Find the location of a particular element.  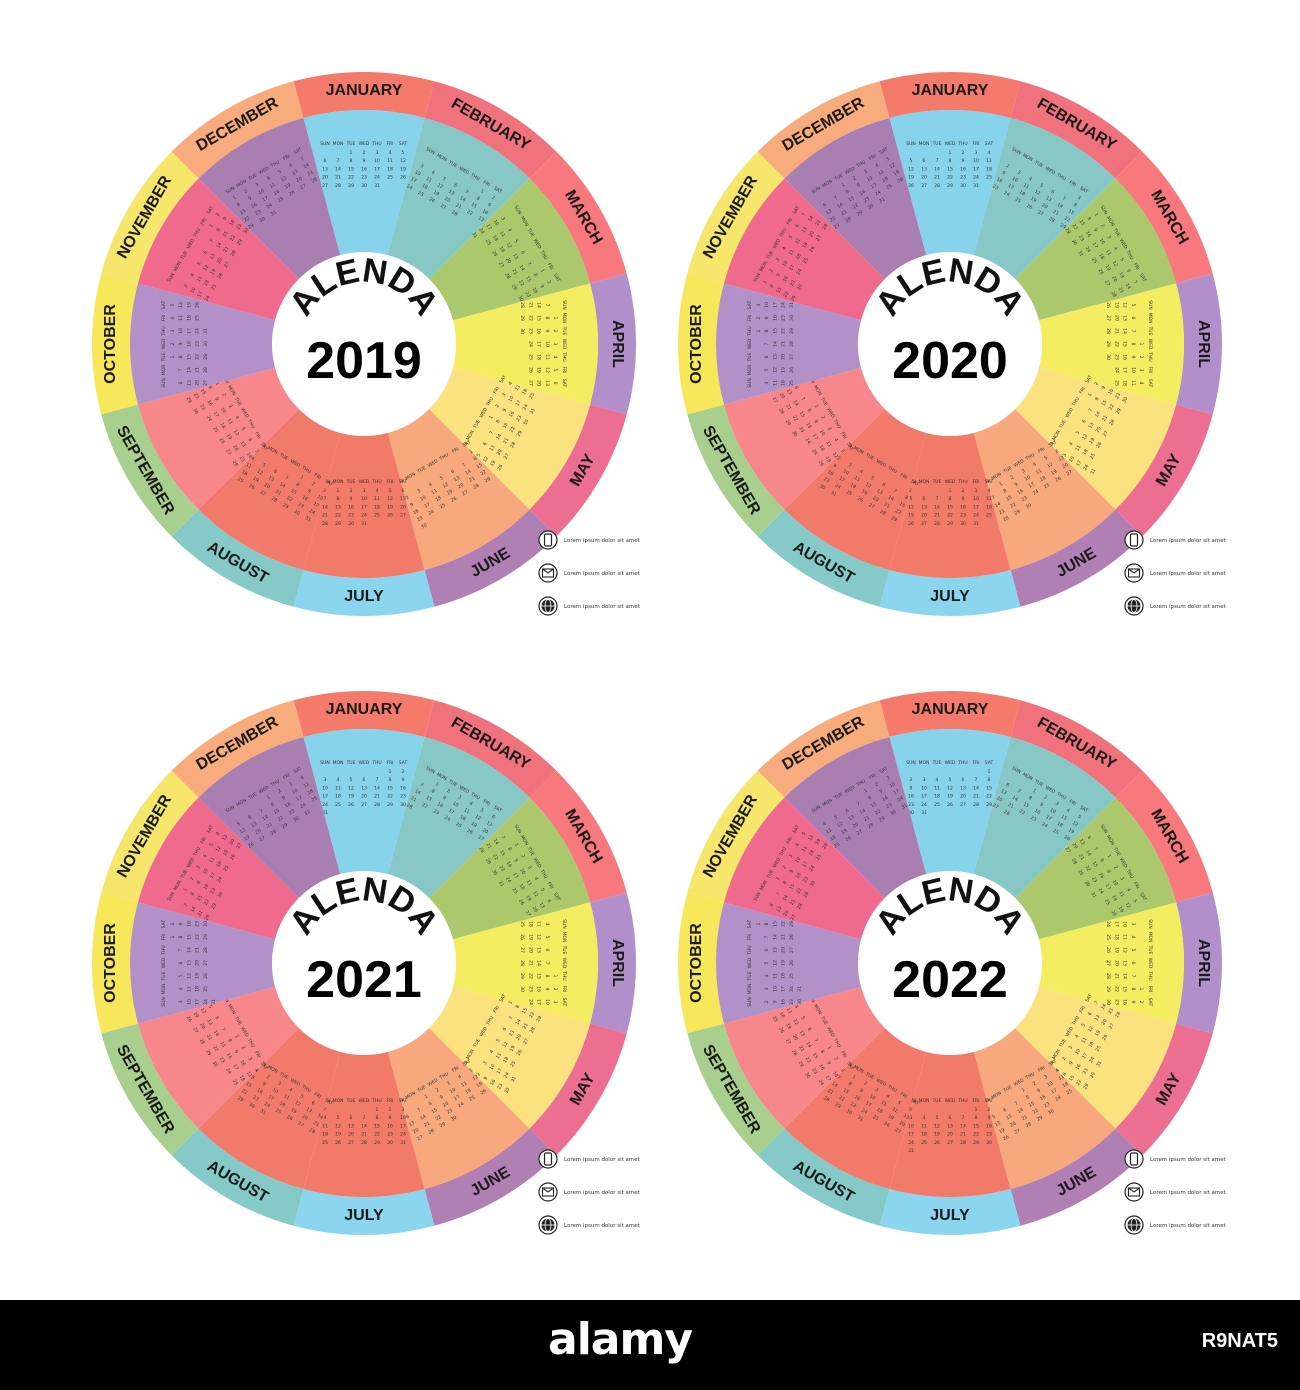

day-number: 25 is located at coordinates (515, 891).